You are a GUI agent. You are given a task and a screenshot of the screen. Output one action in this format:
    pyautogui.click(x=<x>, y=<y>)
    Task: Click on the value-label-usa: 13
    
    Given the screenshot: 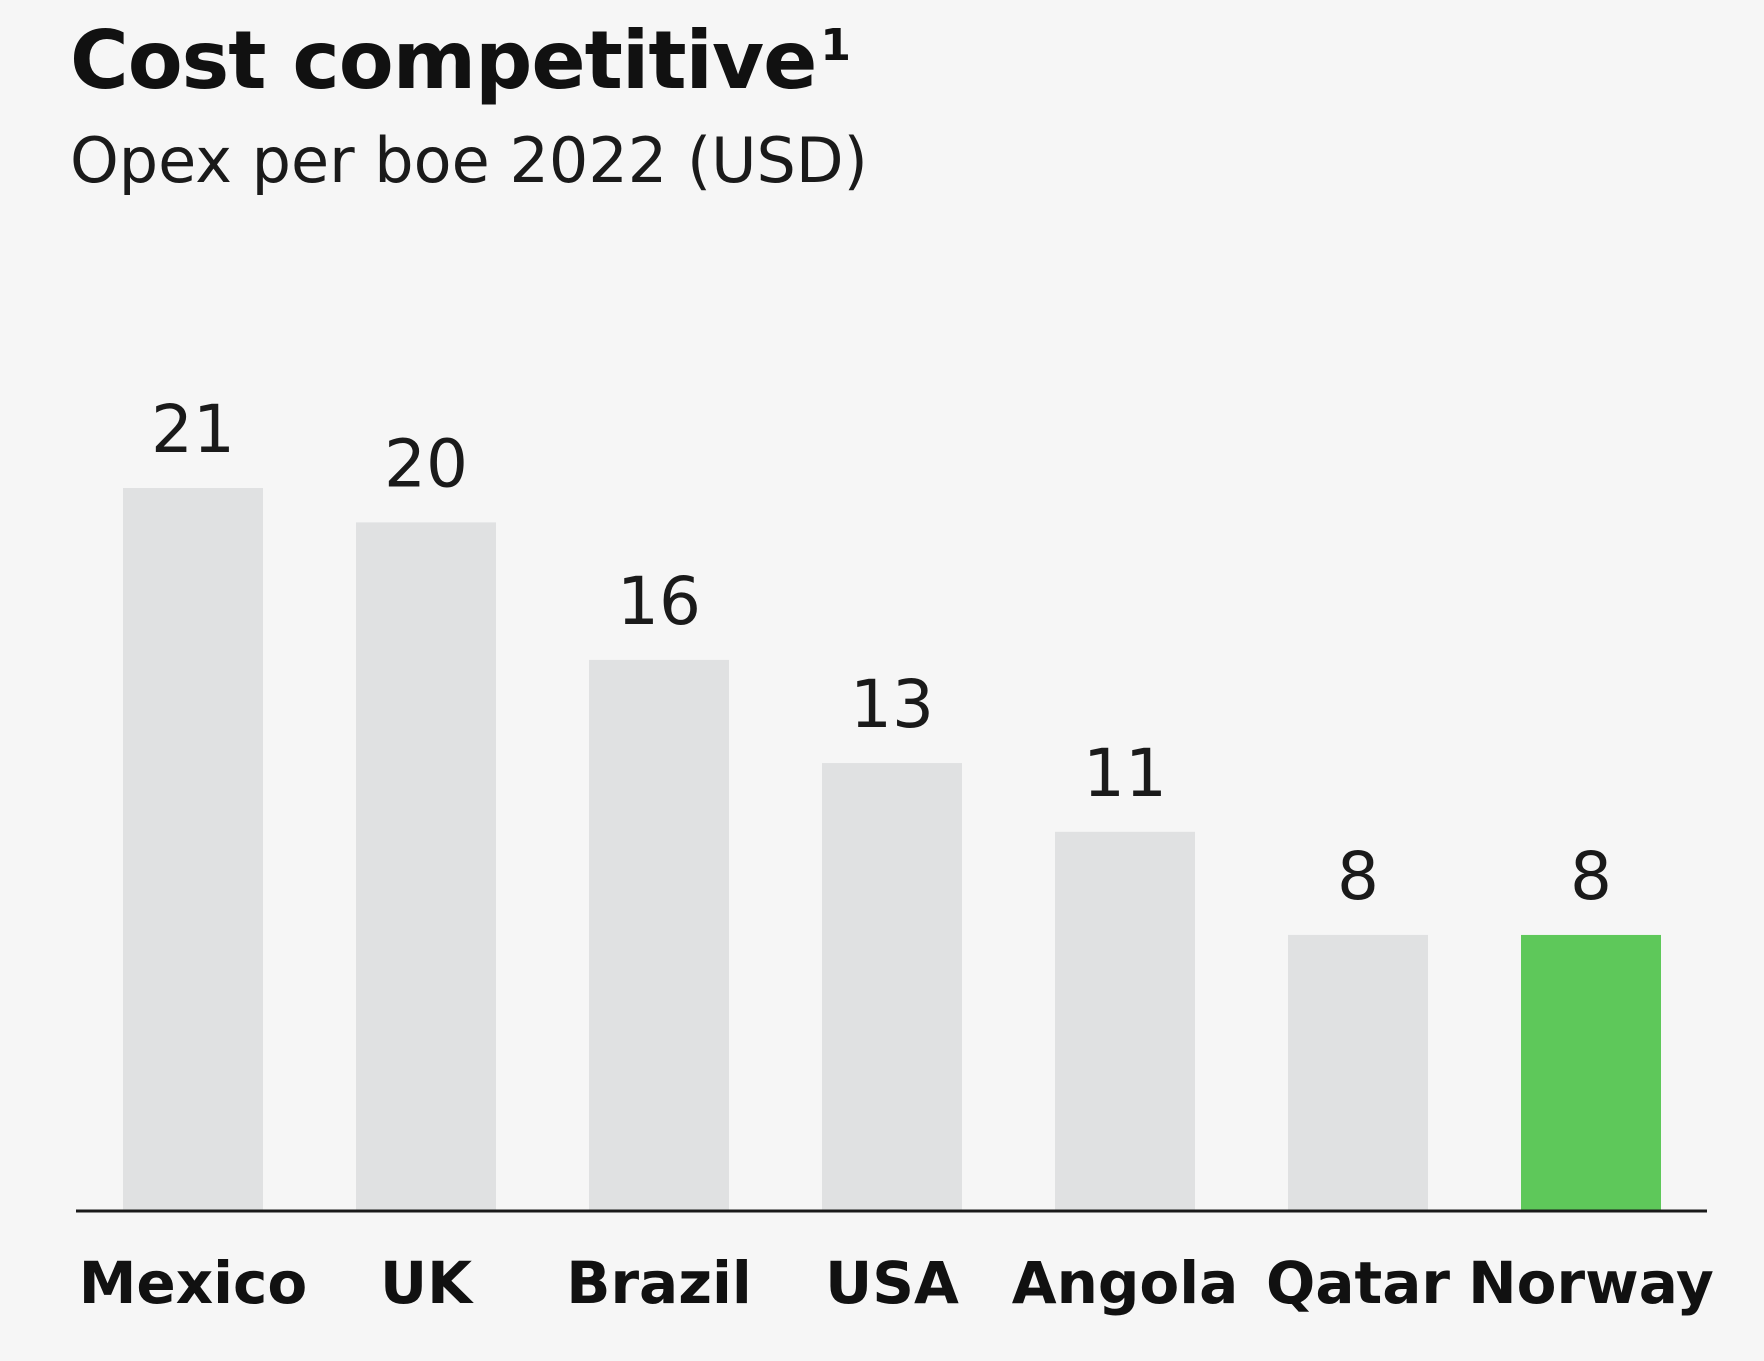 What is the action you would take?
    pyautogui.click(x=892, y=704)
    